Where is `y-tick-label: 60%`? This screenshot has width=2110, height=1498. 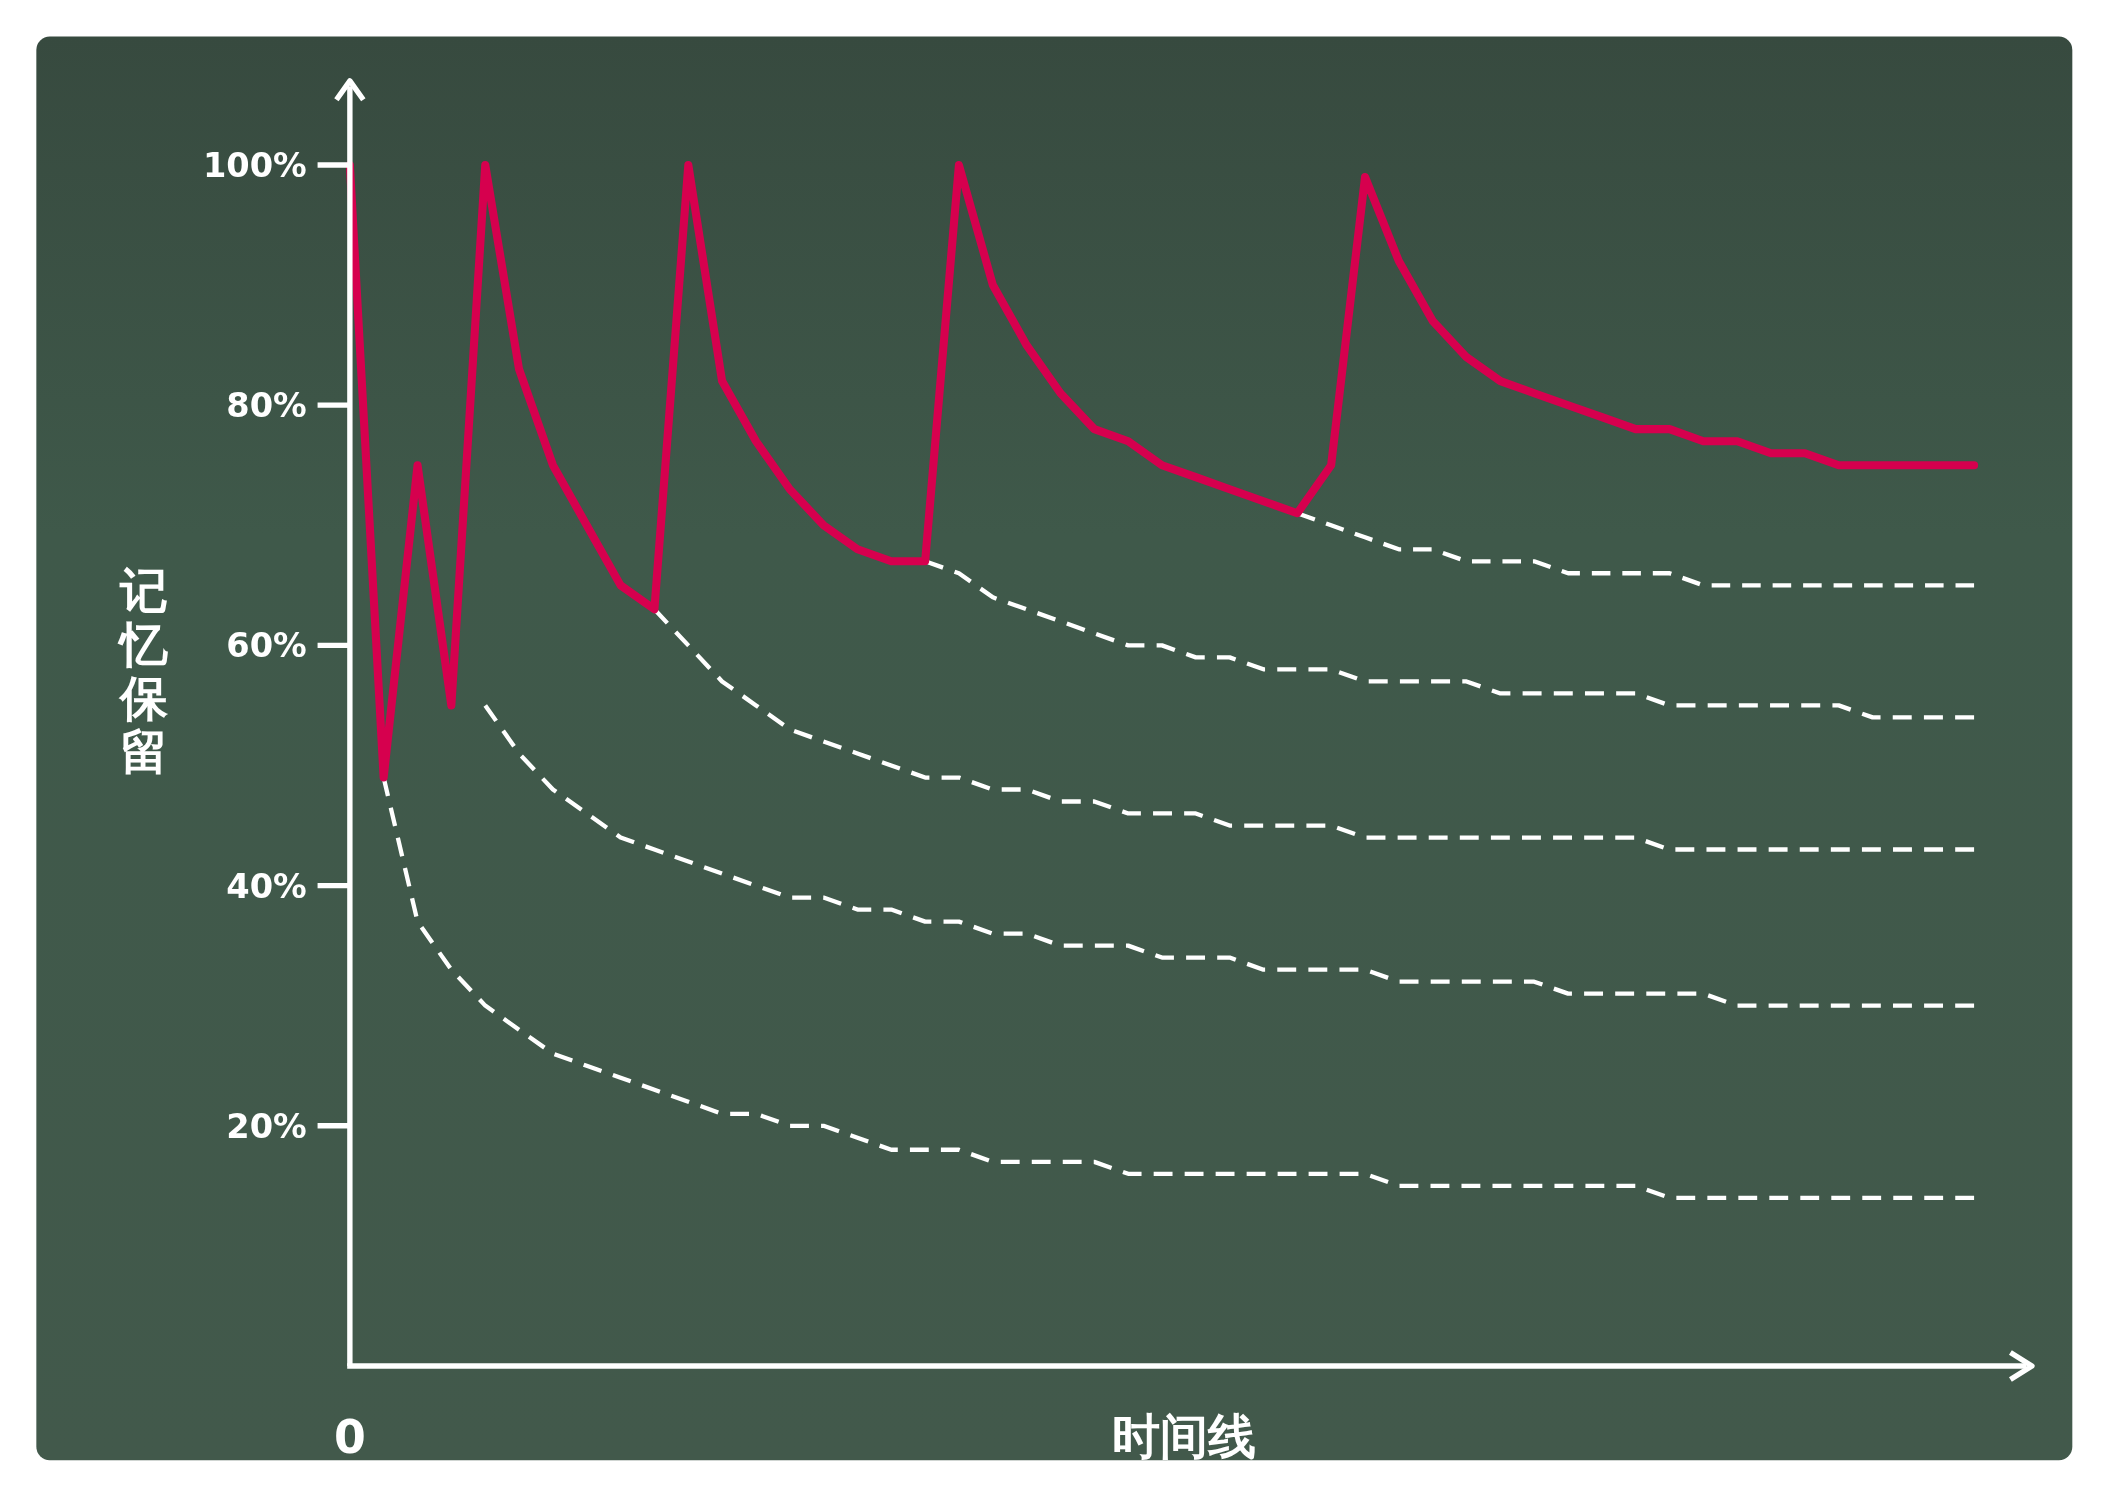
y-tick-label: 60% is located at coordinates (266, 646).